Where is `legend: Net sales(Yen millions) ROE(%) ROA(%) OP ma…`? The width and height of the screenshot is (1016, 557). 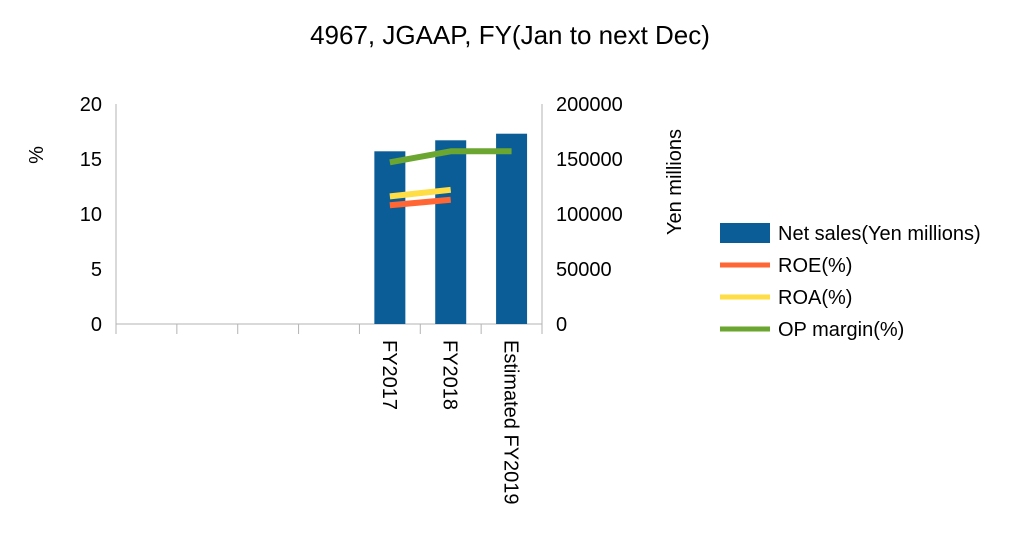 legend: Net sales(Yen millions) ROE(%) ROA(%) OP ma… is located at coordinates (850, 282).